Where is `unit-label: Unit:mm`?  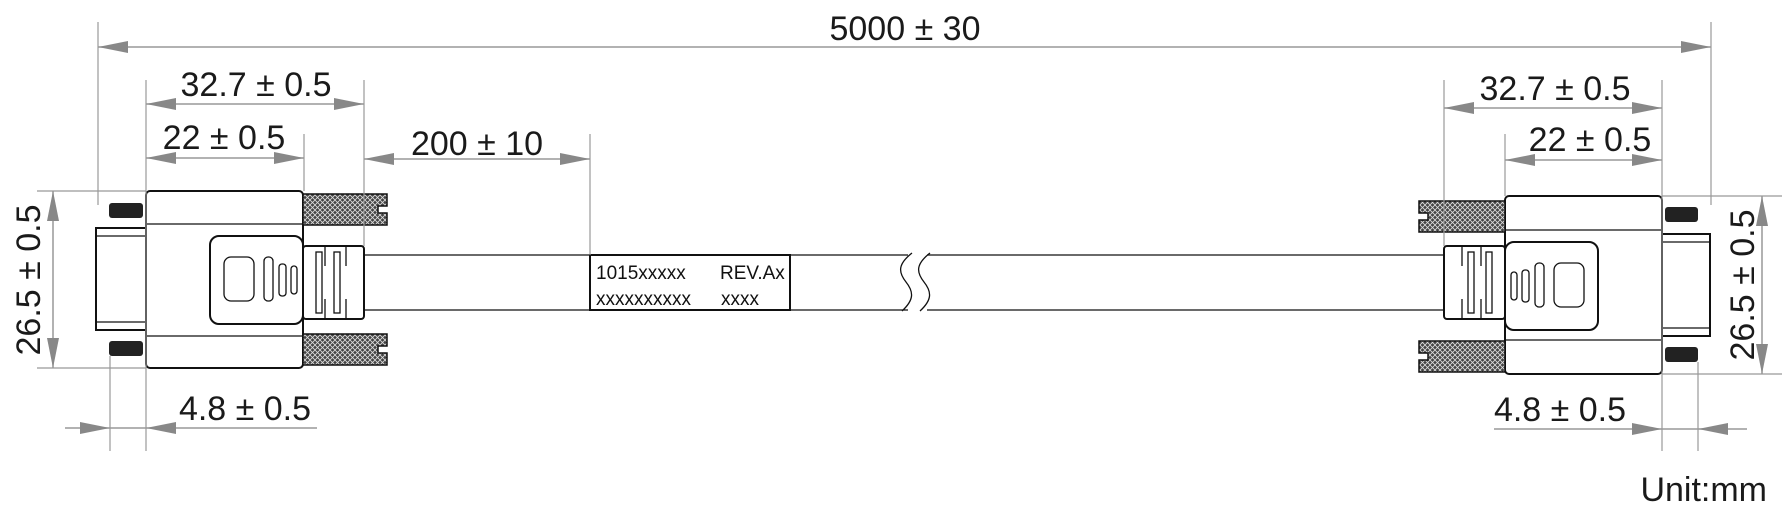 unit-label: Unit:mm is located at coordinates (1703, 490).